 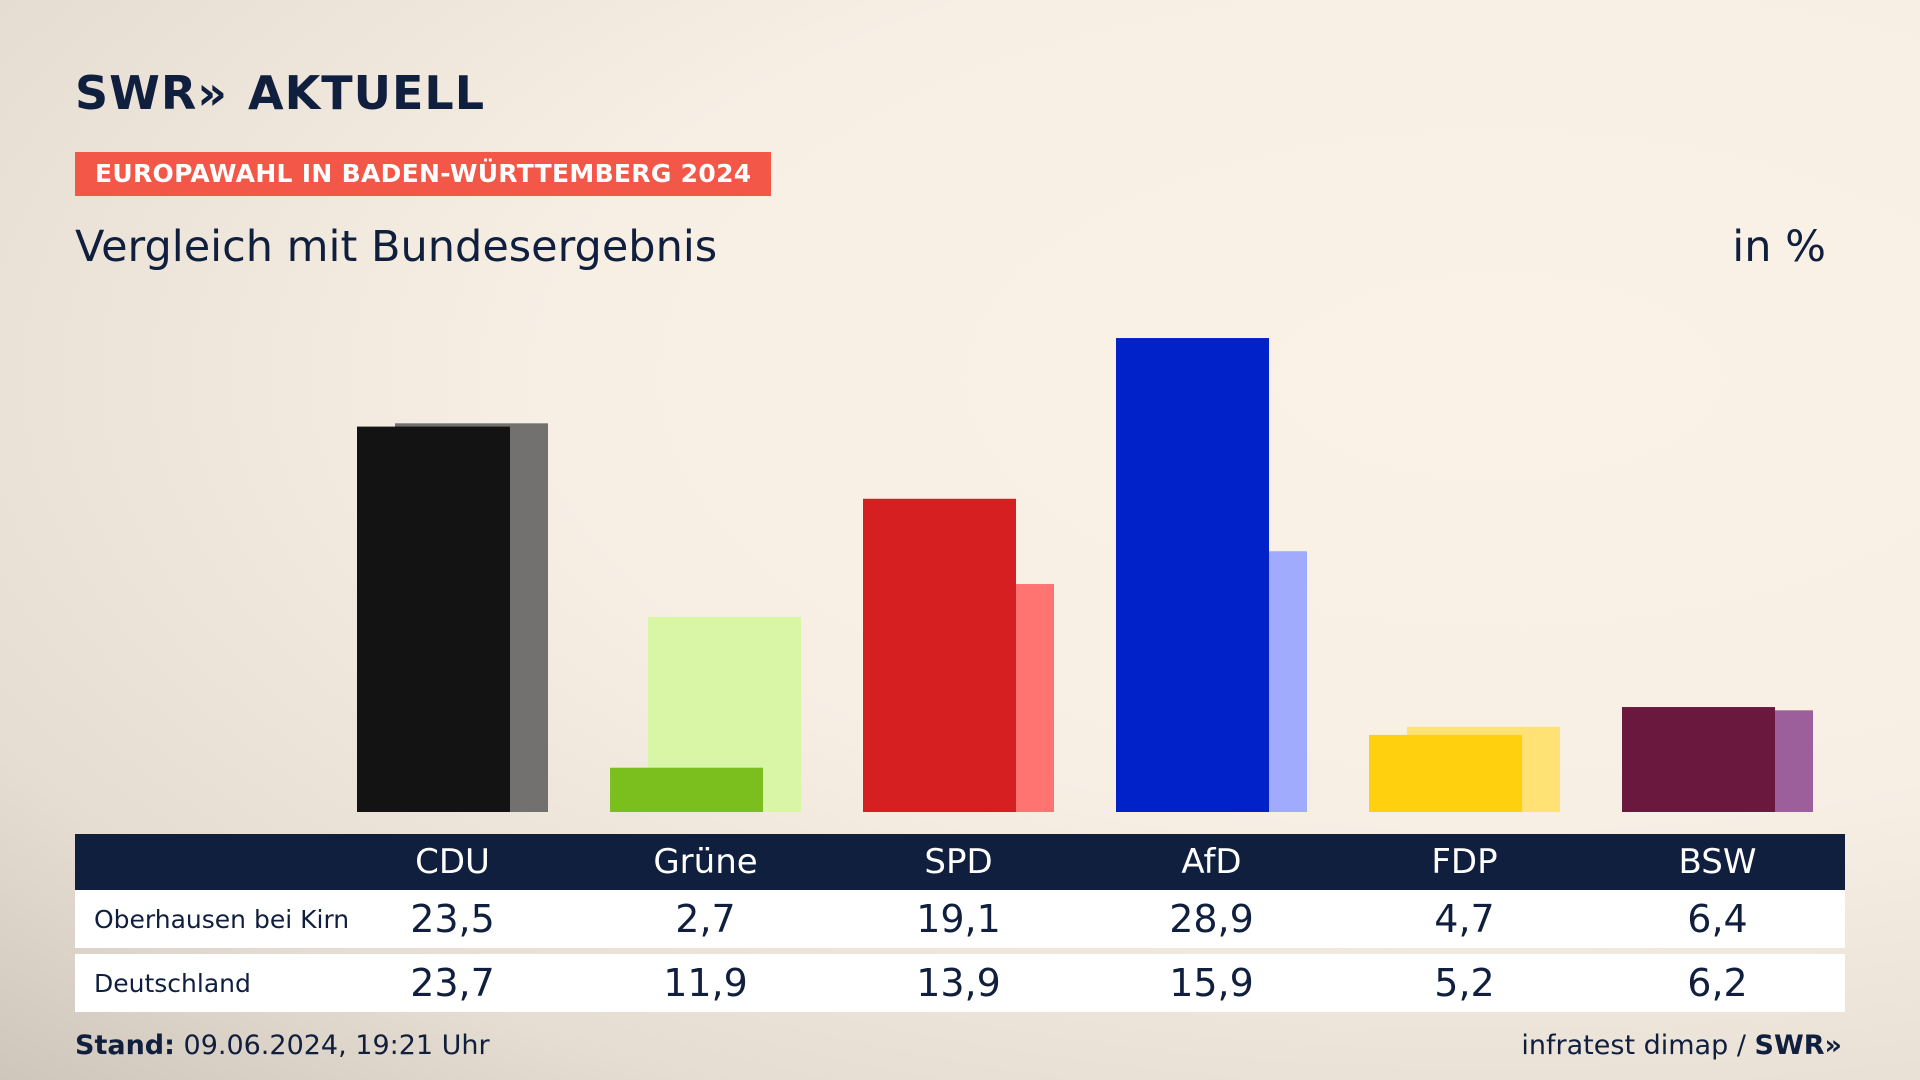 What do you see at coordinates (705, 862) in the screenshot?
I see `party-label-grüne: Grüne` at bounding box center [705, 862].